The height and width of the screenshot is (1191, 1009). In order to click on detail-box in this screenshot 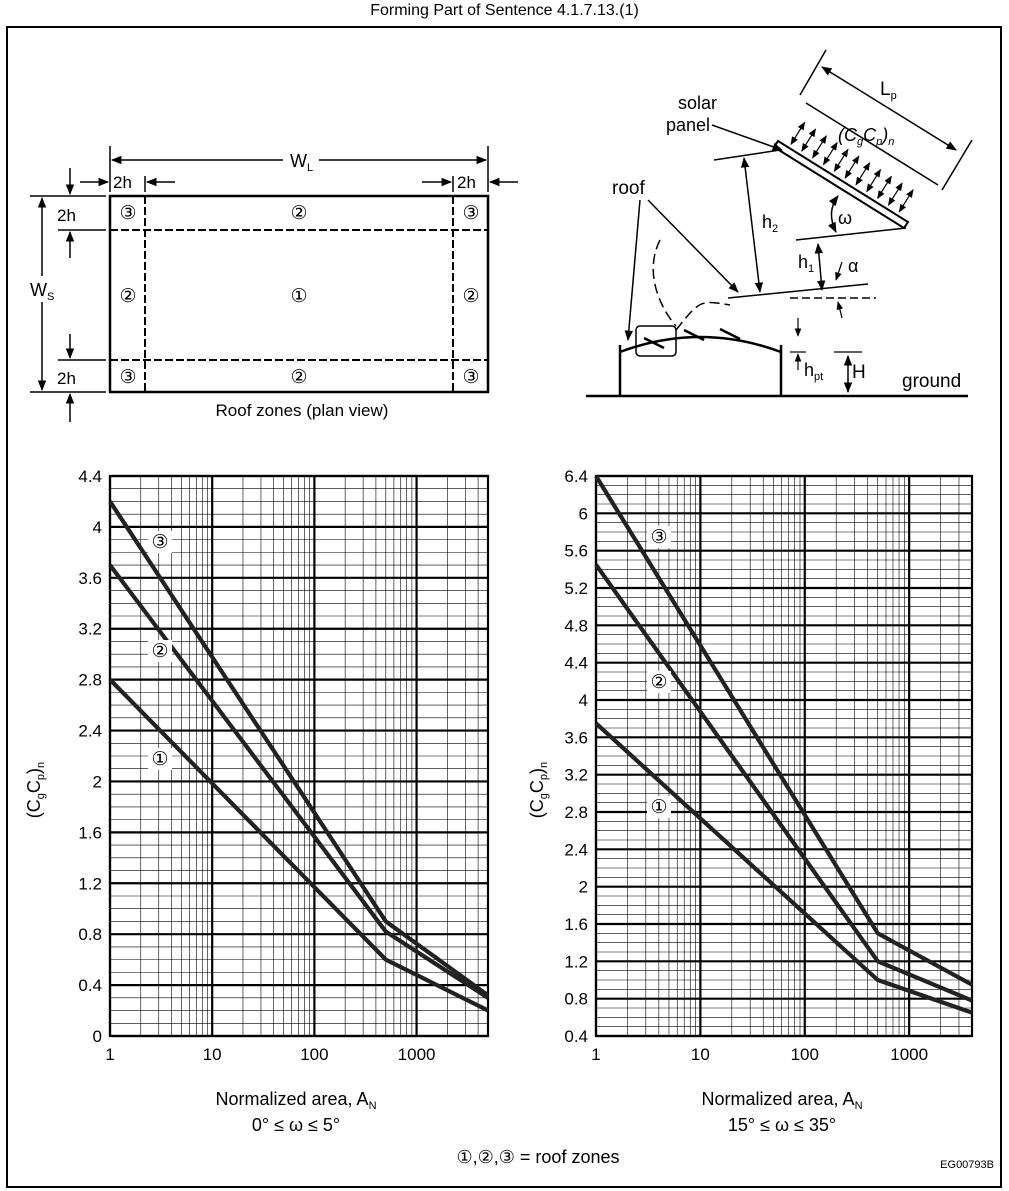, I will do `click(656, 341)`.